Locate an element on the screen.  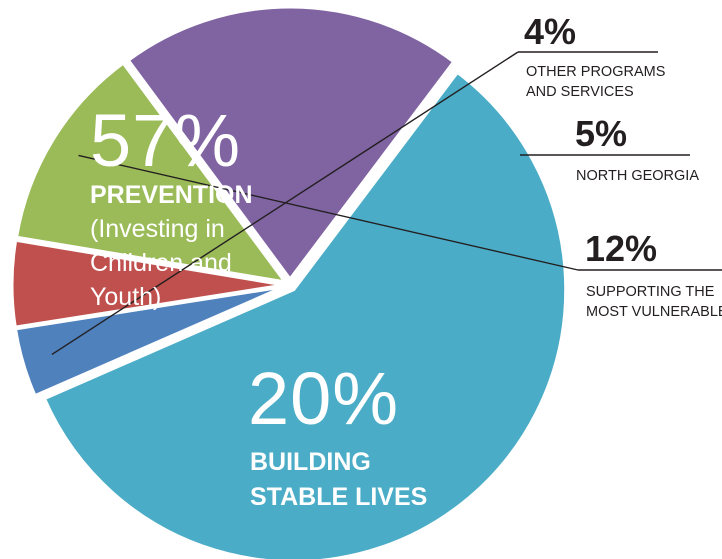
building-line-1: BUILDING is located at coordinates (310, 462).